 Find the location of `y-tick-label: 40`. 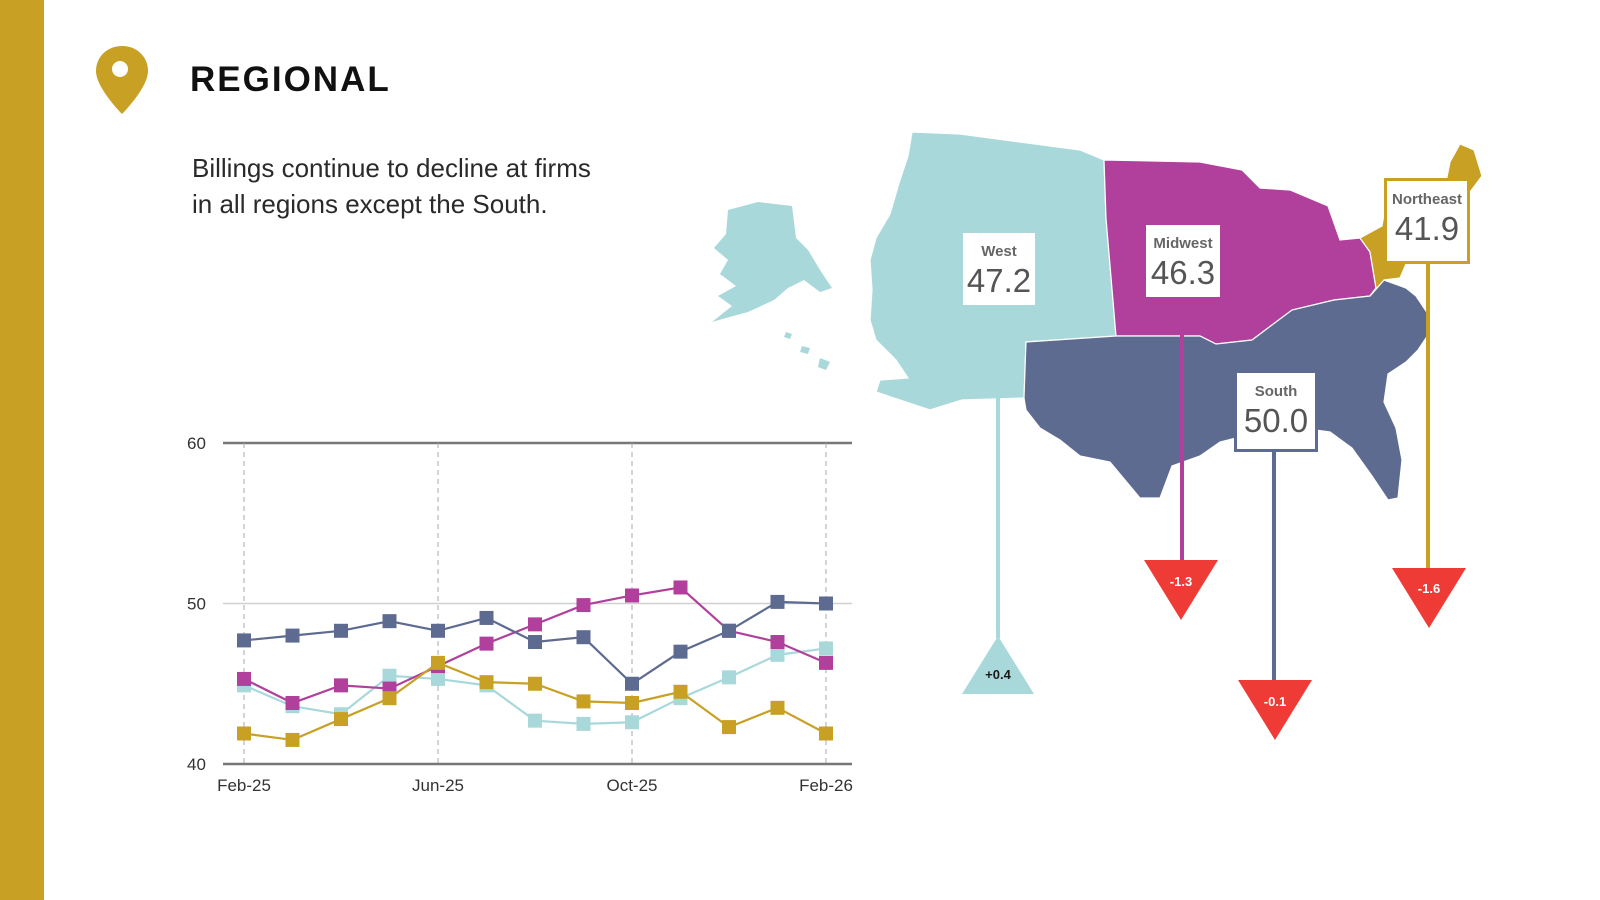

y-tick-label: 40 is located at coordinates (196, 764).